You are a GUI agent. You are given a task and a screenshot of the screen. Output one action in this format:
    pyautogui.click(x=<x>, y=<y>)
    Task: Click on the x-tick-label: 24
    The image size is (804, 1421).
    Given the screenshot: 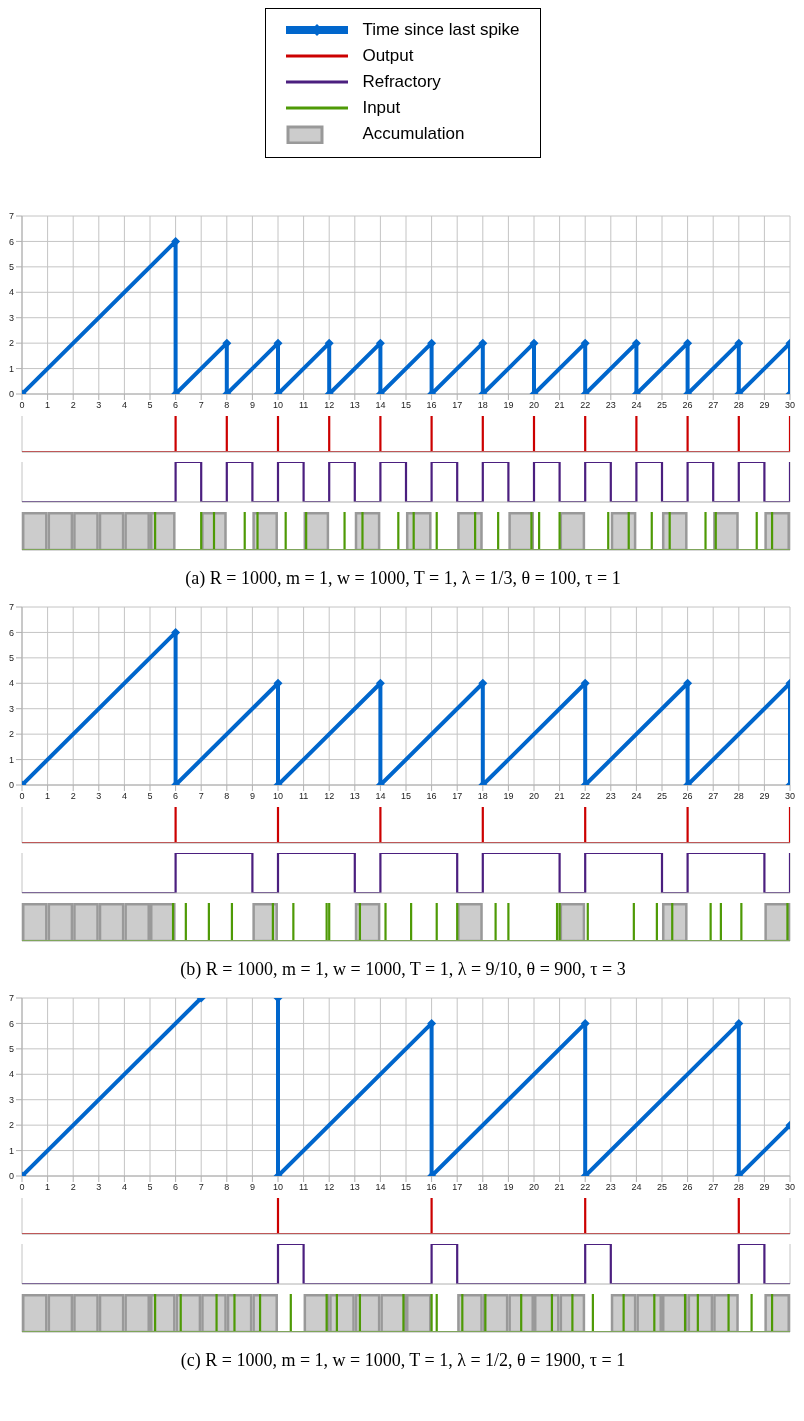 What is the action you would take?
    pyautogui.click(x=636, y=1187)
    